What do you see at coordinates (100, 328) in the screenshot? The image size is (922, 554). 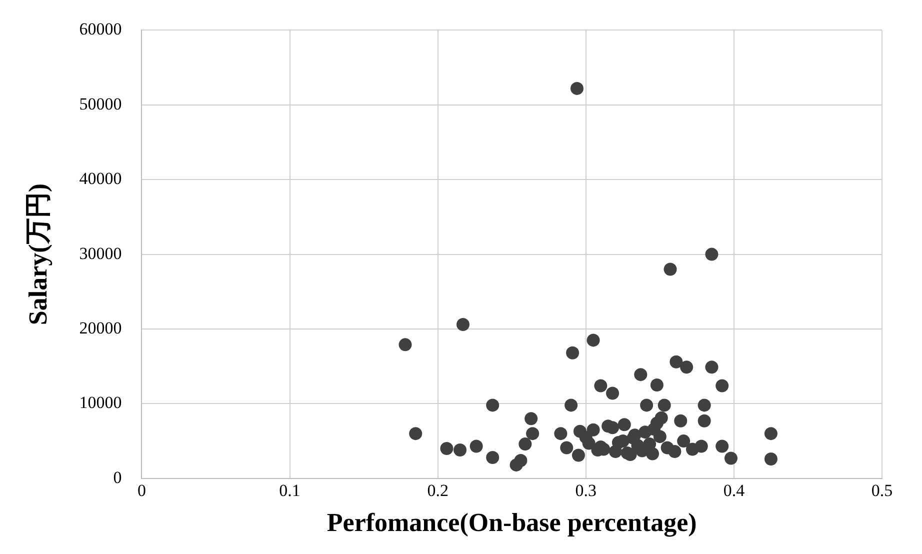 I see `y-tick-label: 20000` at bounding box center [100, 328].